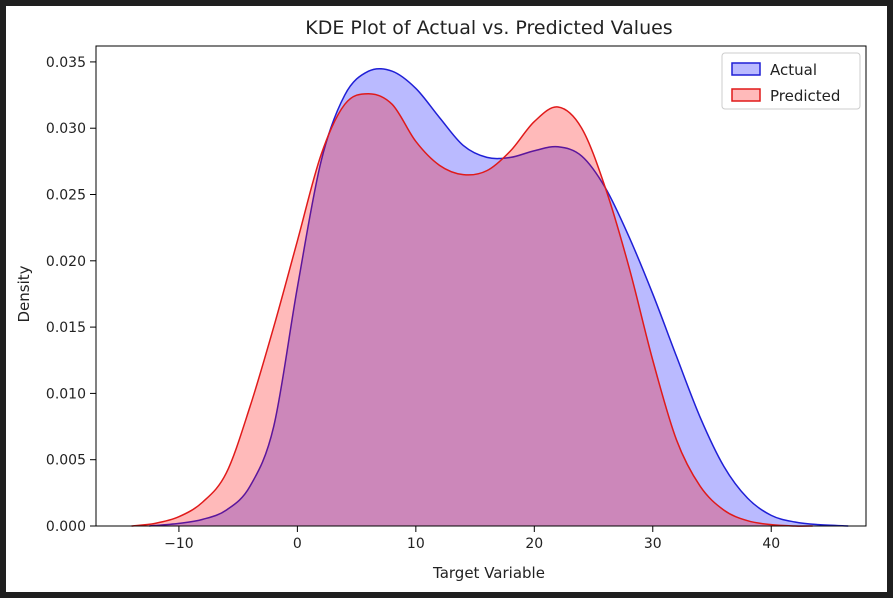 This screenshot has height=598, width=893. What do you see at coordinates (488, 28) in the screenshot?
I see `chart-title: KDE Plot of Actual vs. Predicted Values` at bounding box center [488, 28].